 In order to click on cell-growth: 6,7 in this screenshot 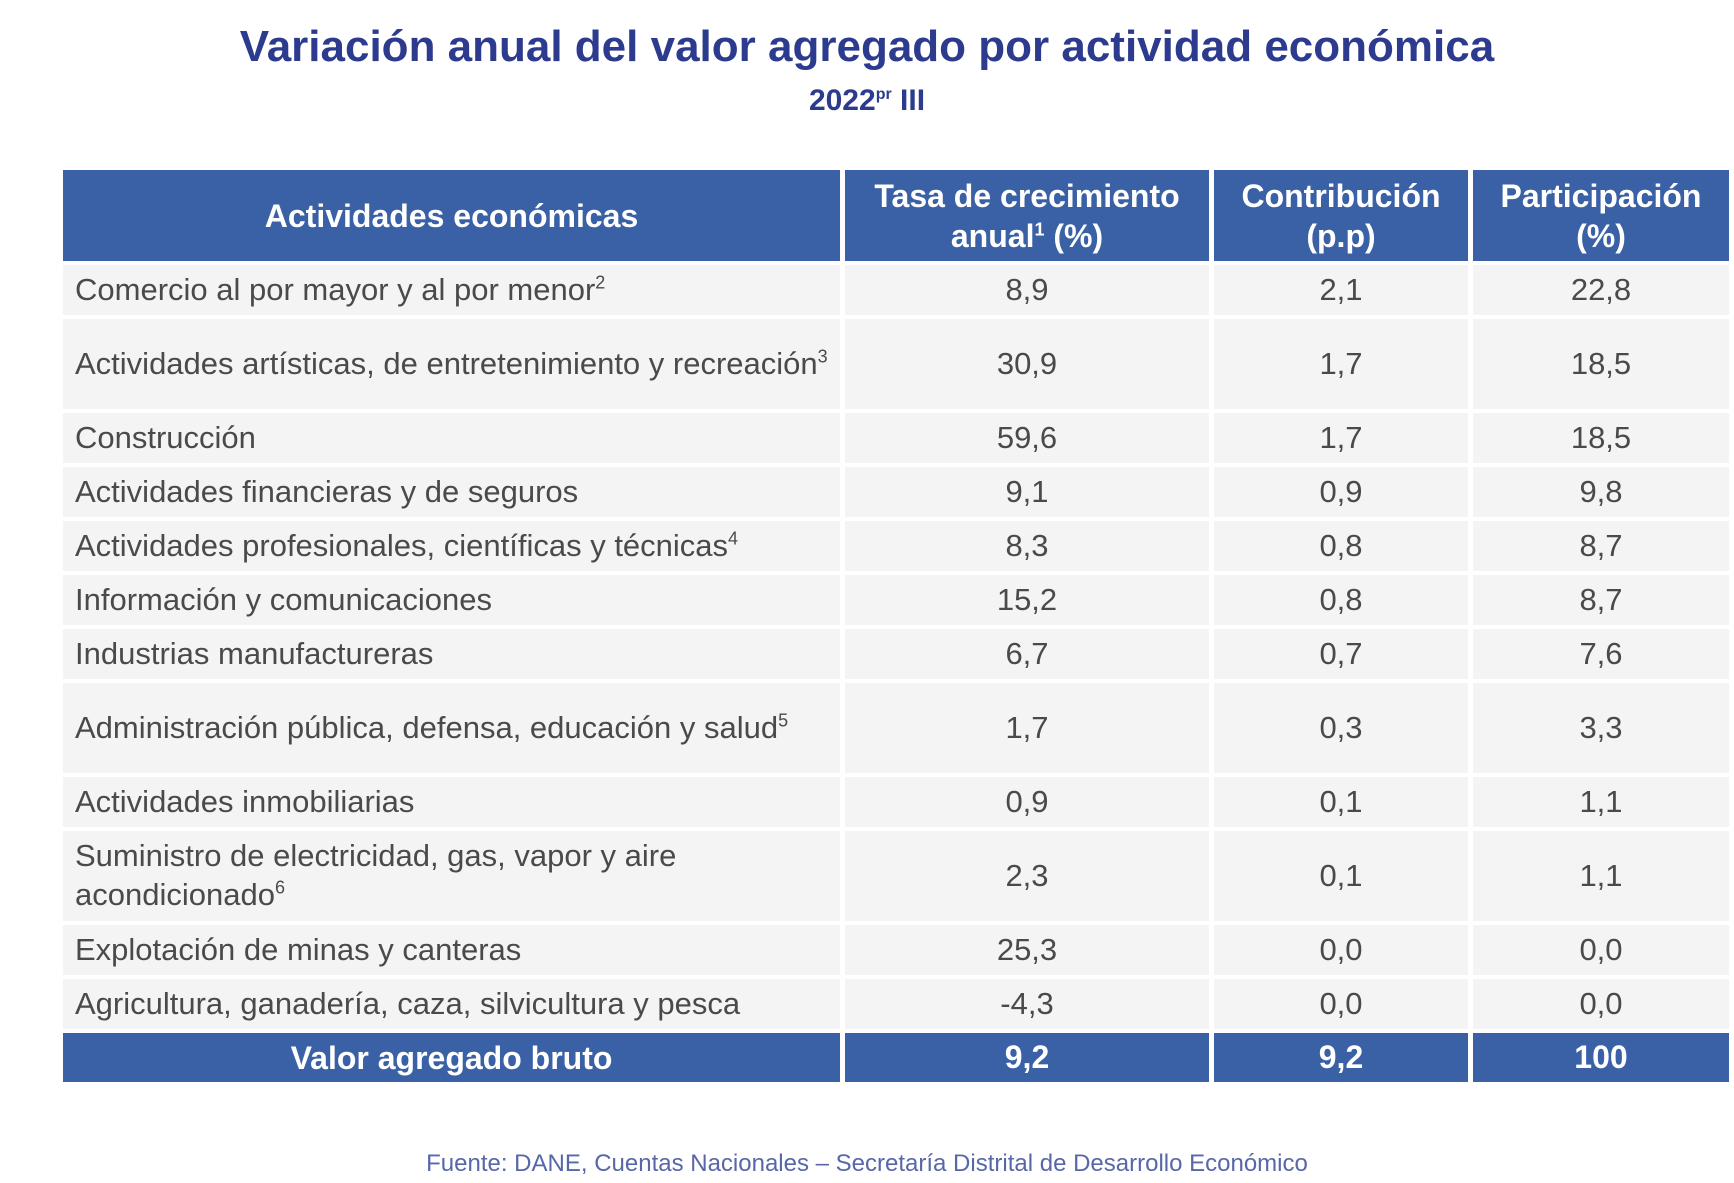, I will do `click(1027, 654)`.